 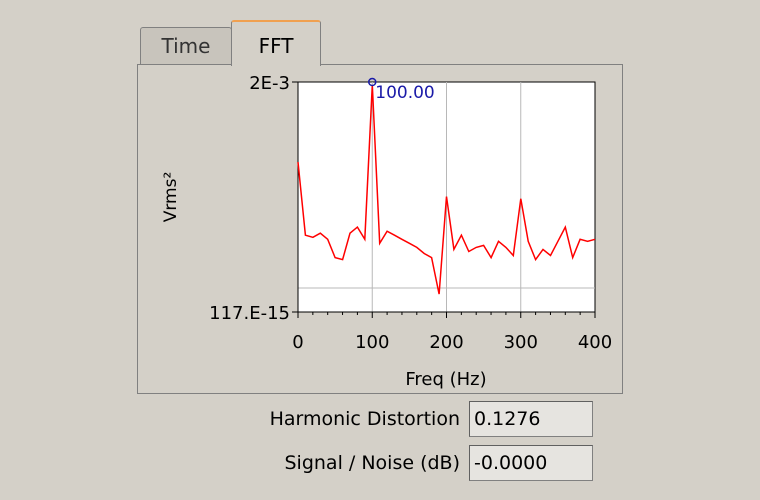 What do you see at coordinates (372, 82) in the screenshot?
I see `cursor-marker` at bounding box center [372, 82].